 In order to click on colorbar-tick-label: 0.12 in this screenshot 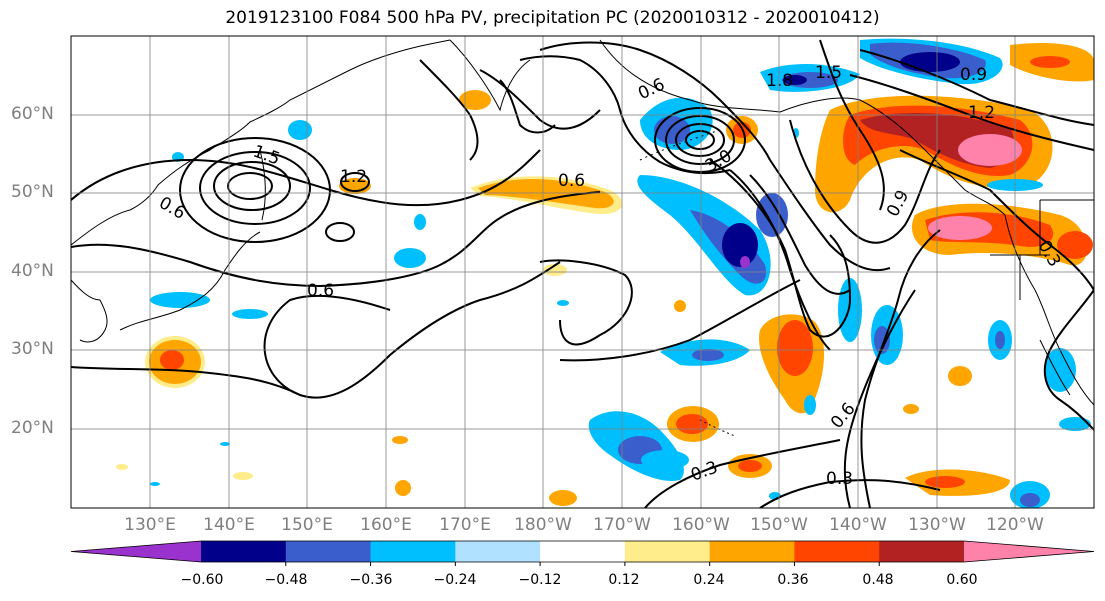, I will do `click(624, 580)`.